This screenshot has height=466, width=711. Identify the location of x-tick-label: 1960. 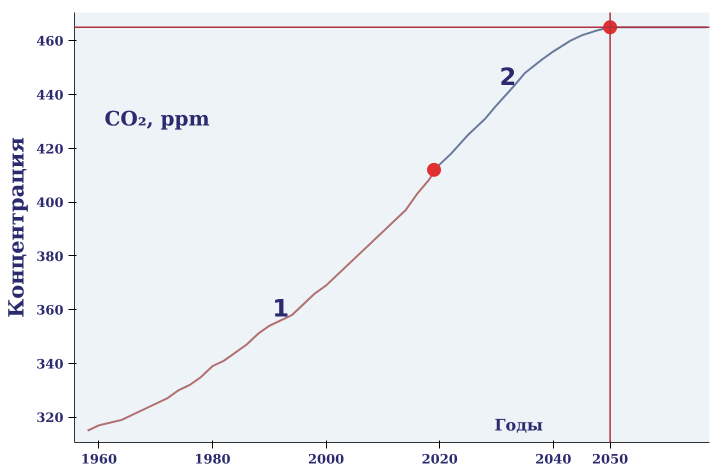
(99, 459).